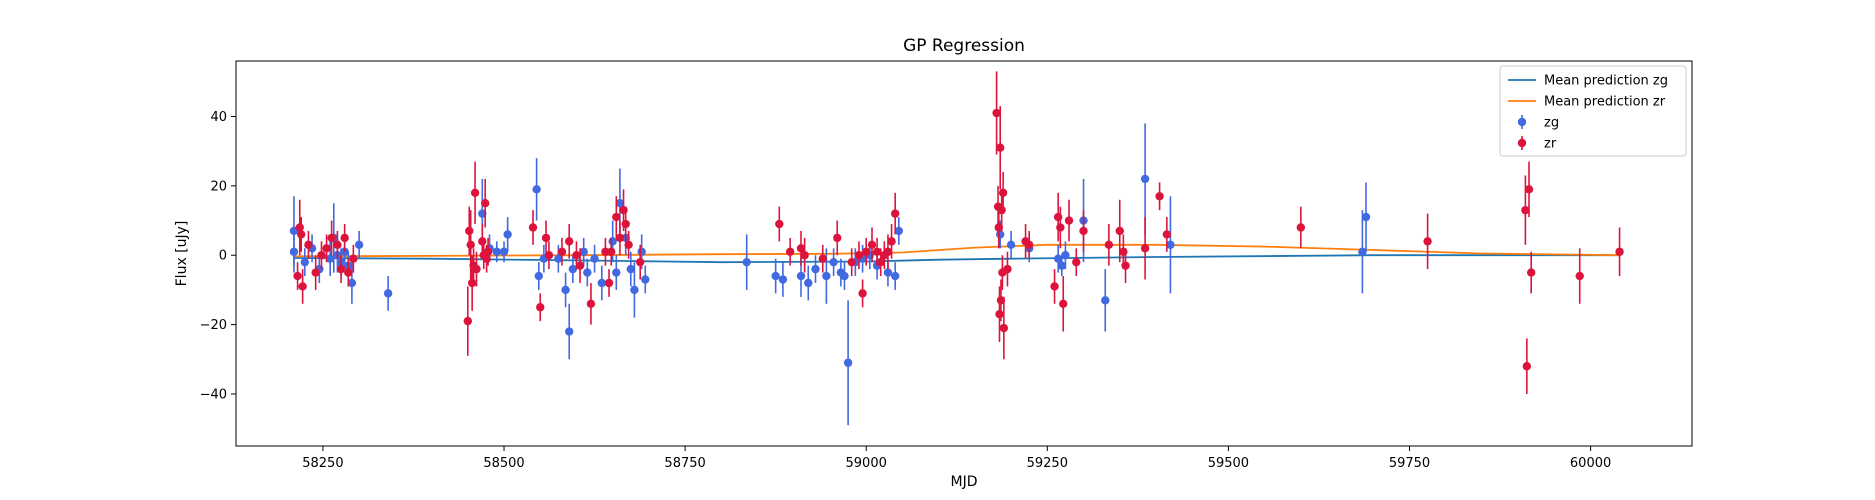 This screenshot has width=1875, height=500. What do you see at coordinates (213, 325) in the screenshot?
I see `y-tick-label: −20` at bounding box center [213, 325].